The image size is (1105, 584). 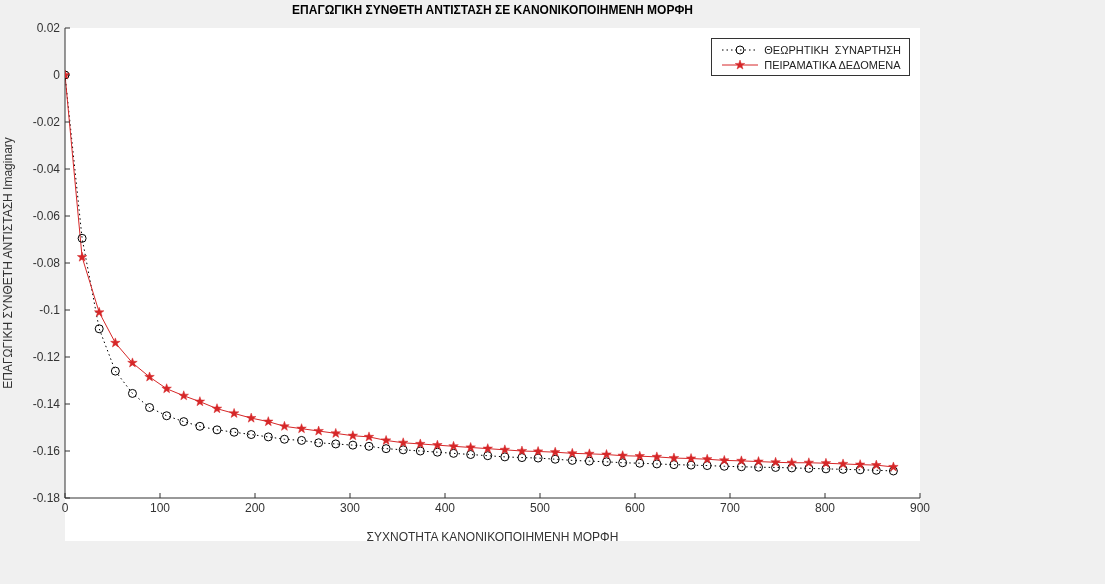 What do you see at coordinates (57, 75) in the screenshot?
I see `y-tick-label: 0` at bounding box center [57, 75].